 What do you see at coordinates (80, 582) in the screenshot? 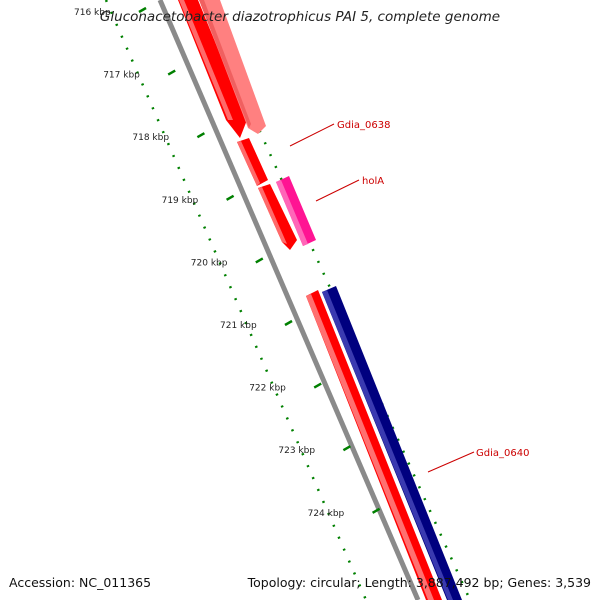
I see `accession-label: Accession: NC_011365` at bounding box center [80, 582].